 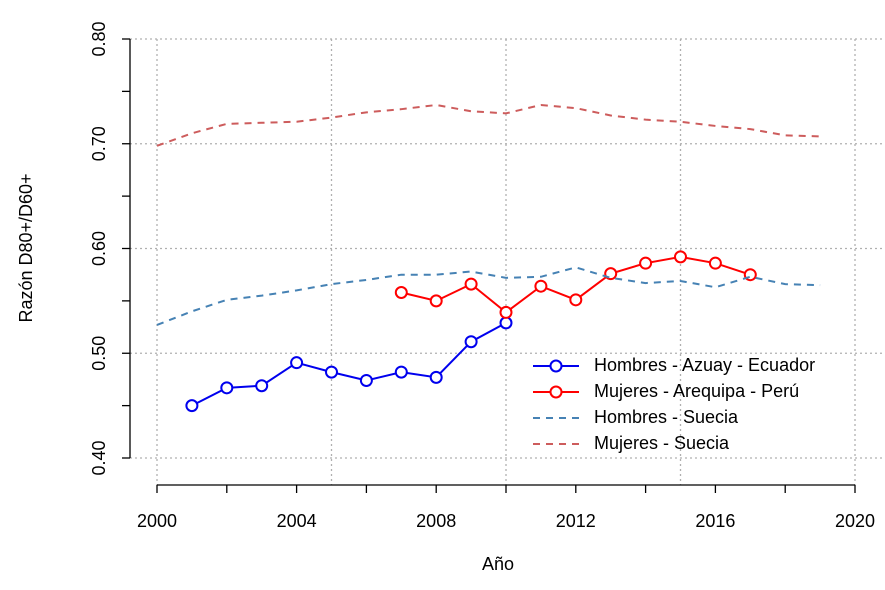 What do you see at coordinates (297, 521) in the screenshot?
I see `x-tick-label: 2004` at bounding box center [297, 521].